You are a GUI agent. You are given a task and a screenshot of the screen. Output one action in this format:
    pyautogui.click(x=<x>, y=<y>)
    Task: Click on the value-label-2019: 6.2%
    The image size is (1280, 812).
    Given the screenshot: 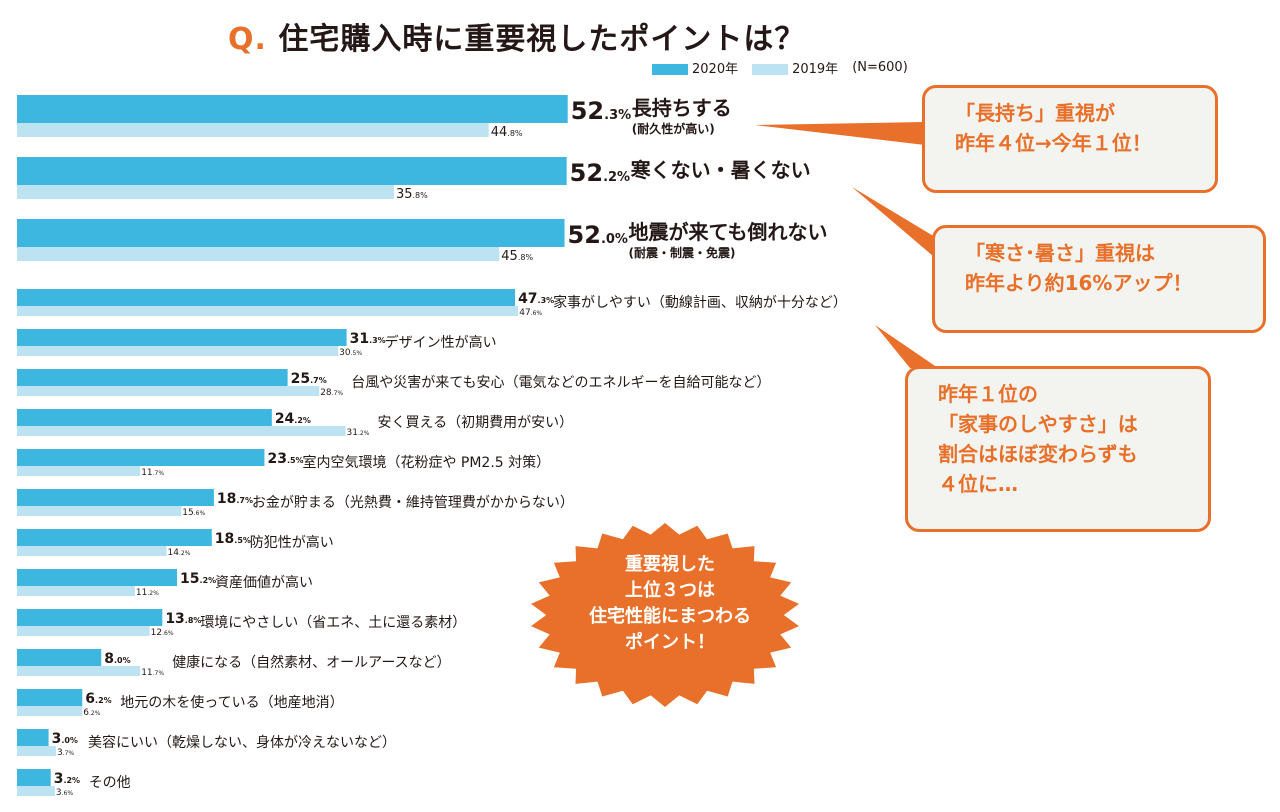 What is the action you would take?
    pyautogui.click(x=91, y=713)
    